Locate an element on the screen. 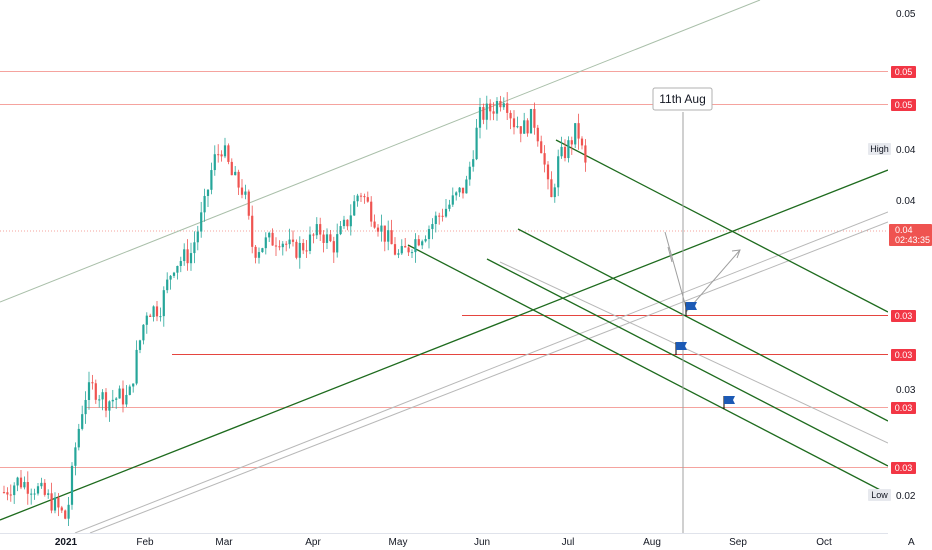 Image resolution: width=932 pixels, height=550 pixels. current-price-tag: 0.04 02:43:35 is located at coordinates (910, 235).